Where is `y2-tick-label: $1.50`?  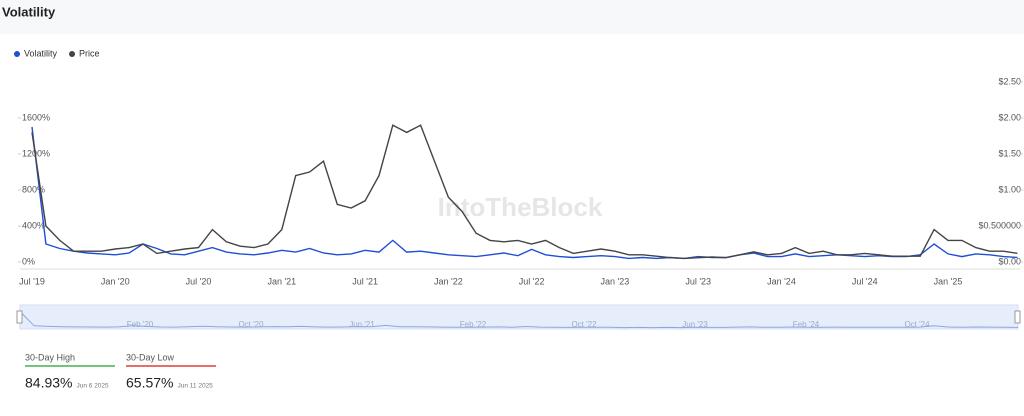
y2-tick-label: $1.50 is located at coordinates (1009, 153).